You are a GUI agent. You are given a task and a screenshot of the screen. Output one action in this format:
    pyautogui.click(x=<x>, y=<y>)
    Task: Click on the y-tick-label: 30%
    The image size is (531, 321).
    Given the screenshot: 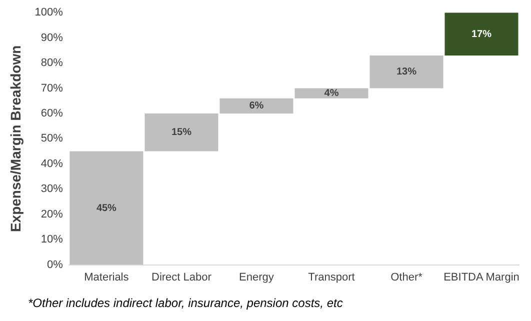 What is the action you would take?
    pyautogui.click(x=52, y=189)
    